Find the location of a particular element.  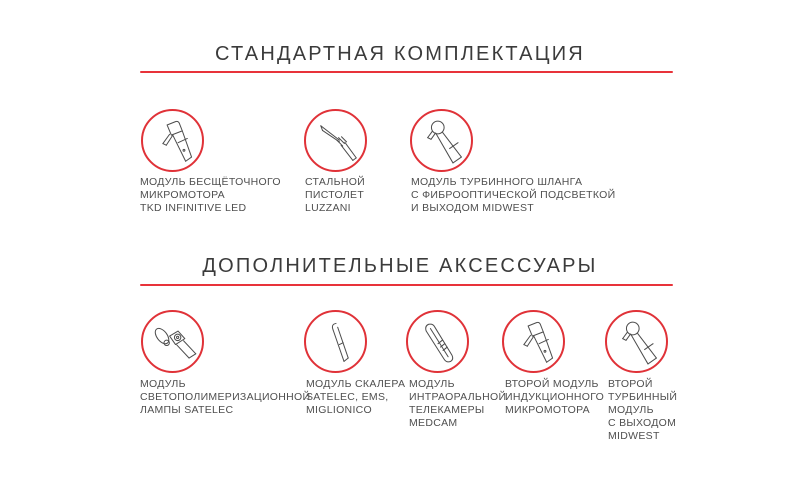

item-label-steel-pistol: СТАЛЬНОЙ ПИСТОЛЕТ LUZZANI is located at coordinates (335, 195).